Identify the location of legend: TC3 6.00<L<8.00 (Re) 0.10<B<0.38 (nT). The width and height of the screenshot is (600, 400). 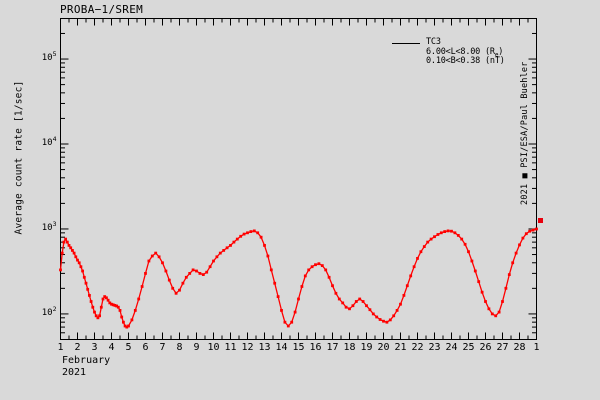
(448, 52).